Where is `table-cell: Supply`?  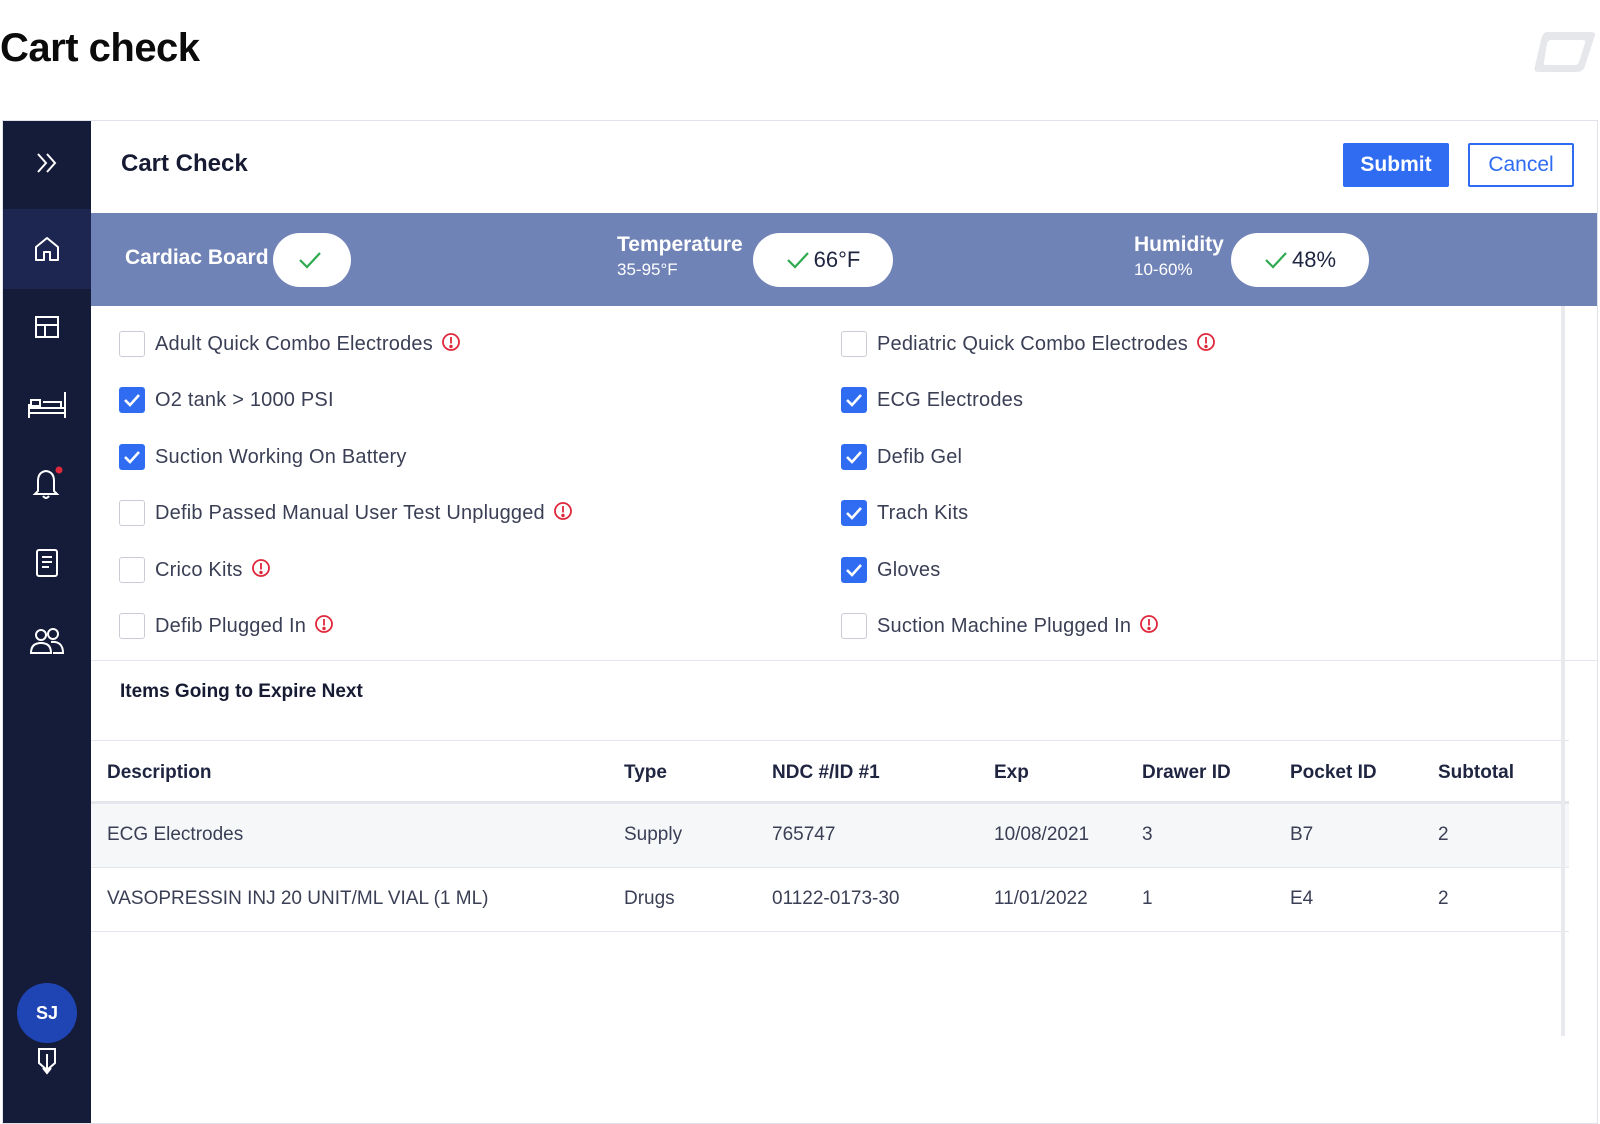 table-cell: Supply is located at coordinates (653, 834).